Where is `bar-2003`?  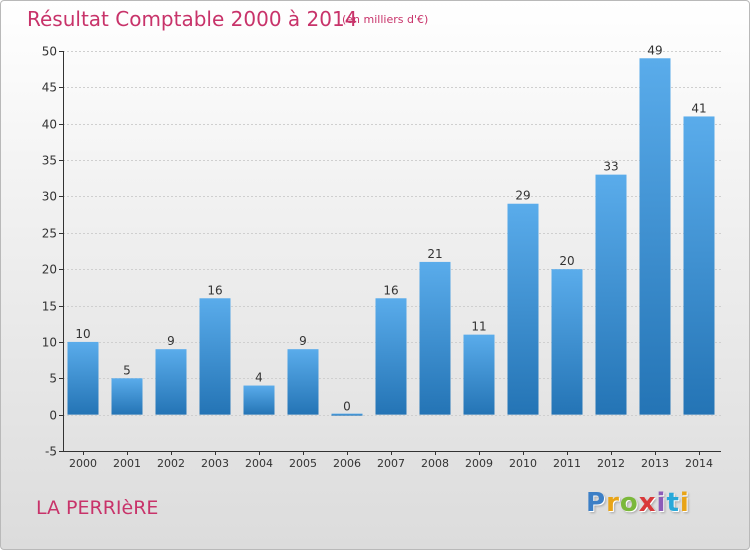
bar-2003 is located at coordinates (215, 356).